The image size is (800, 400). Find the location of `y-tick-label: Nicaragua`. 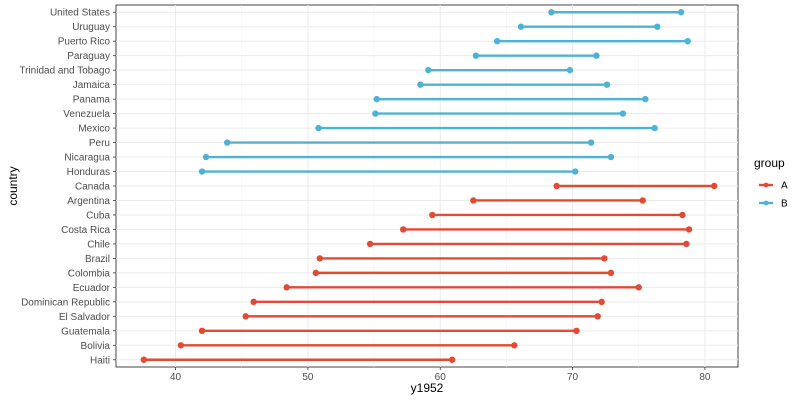

y-tick-label: Nicaragua is located at coordinates (87, 158).